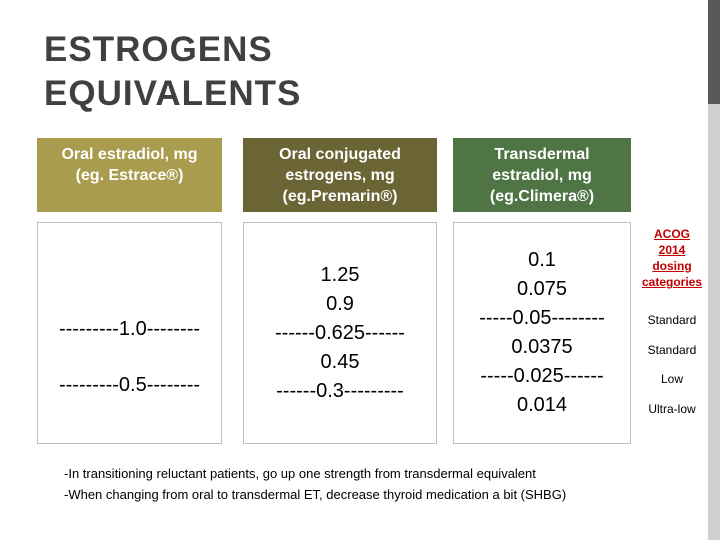 The image size is (720, 540). I want to click on dose-value: 0.075, so click(542, 289).